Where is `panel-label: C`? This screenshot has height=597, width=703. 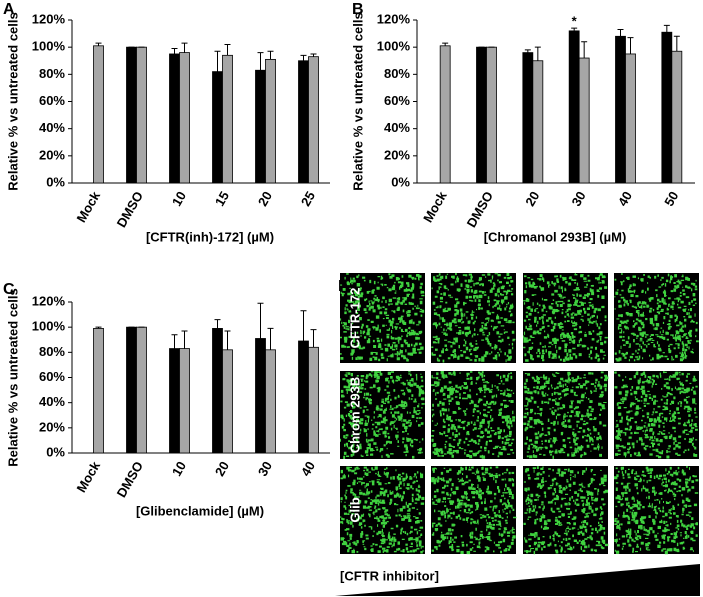
panel-label: C is located at coordinates (9, 289).